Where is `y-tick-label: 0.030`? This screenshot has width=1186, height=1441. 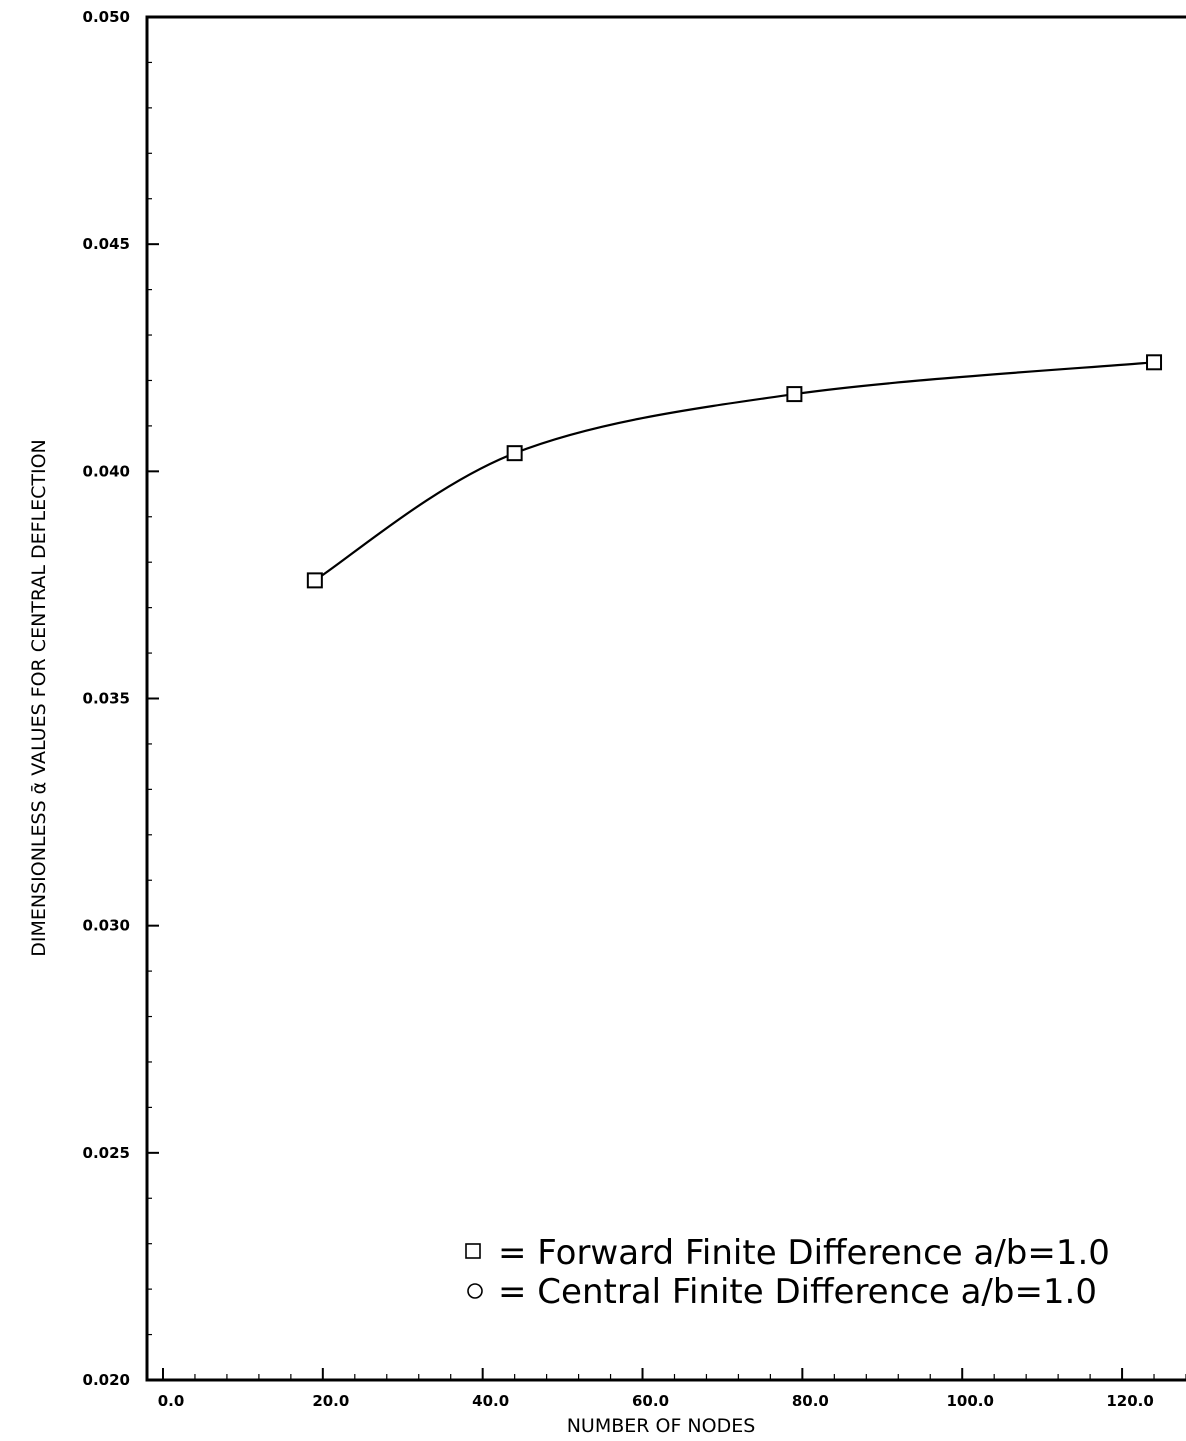 y-tick-label: 0.030 is located at coordinates (106, 926).